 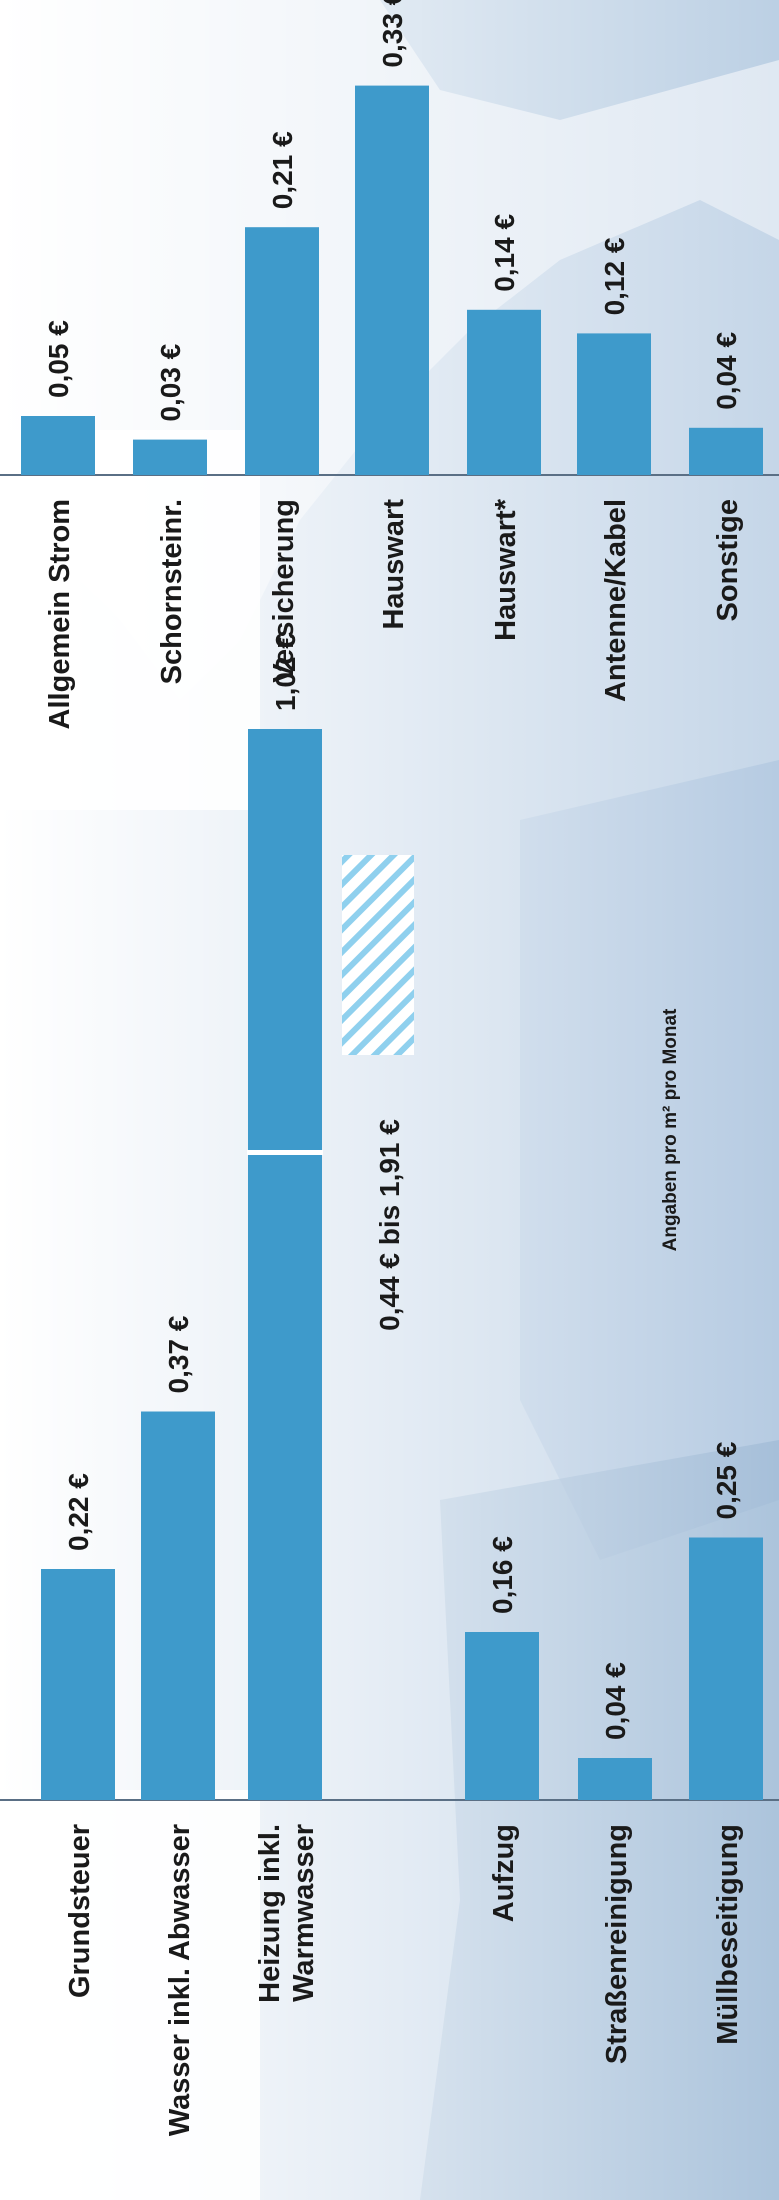 What do you see at coordinates (617, 1944) in the screenshot?
I see `category-label-straßenreinigung: Straßenreinigung` at bounding box center [617, 1944].